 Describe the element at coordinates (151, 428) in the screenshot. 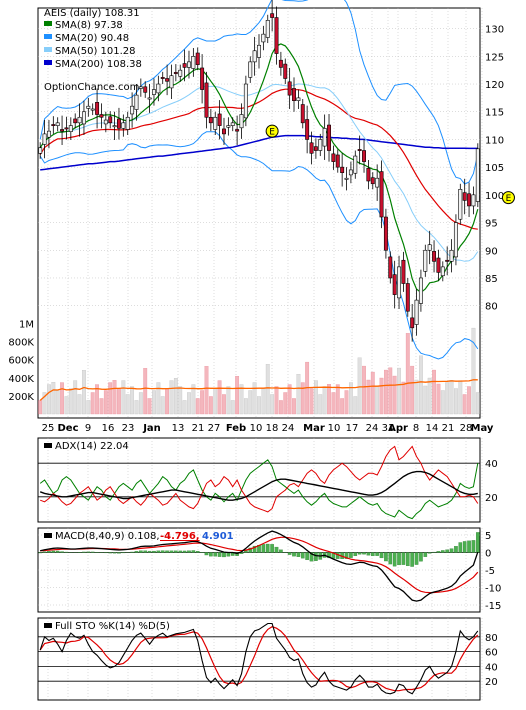

I see `x-tick-label: Jan` at that location.